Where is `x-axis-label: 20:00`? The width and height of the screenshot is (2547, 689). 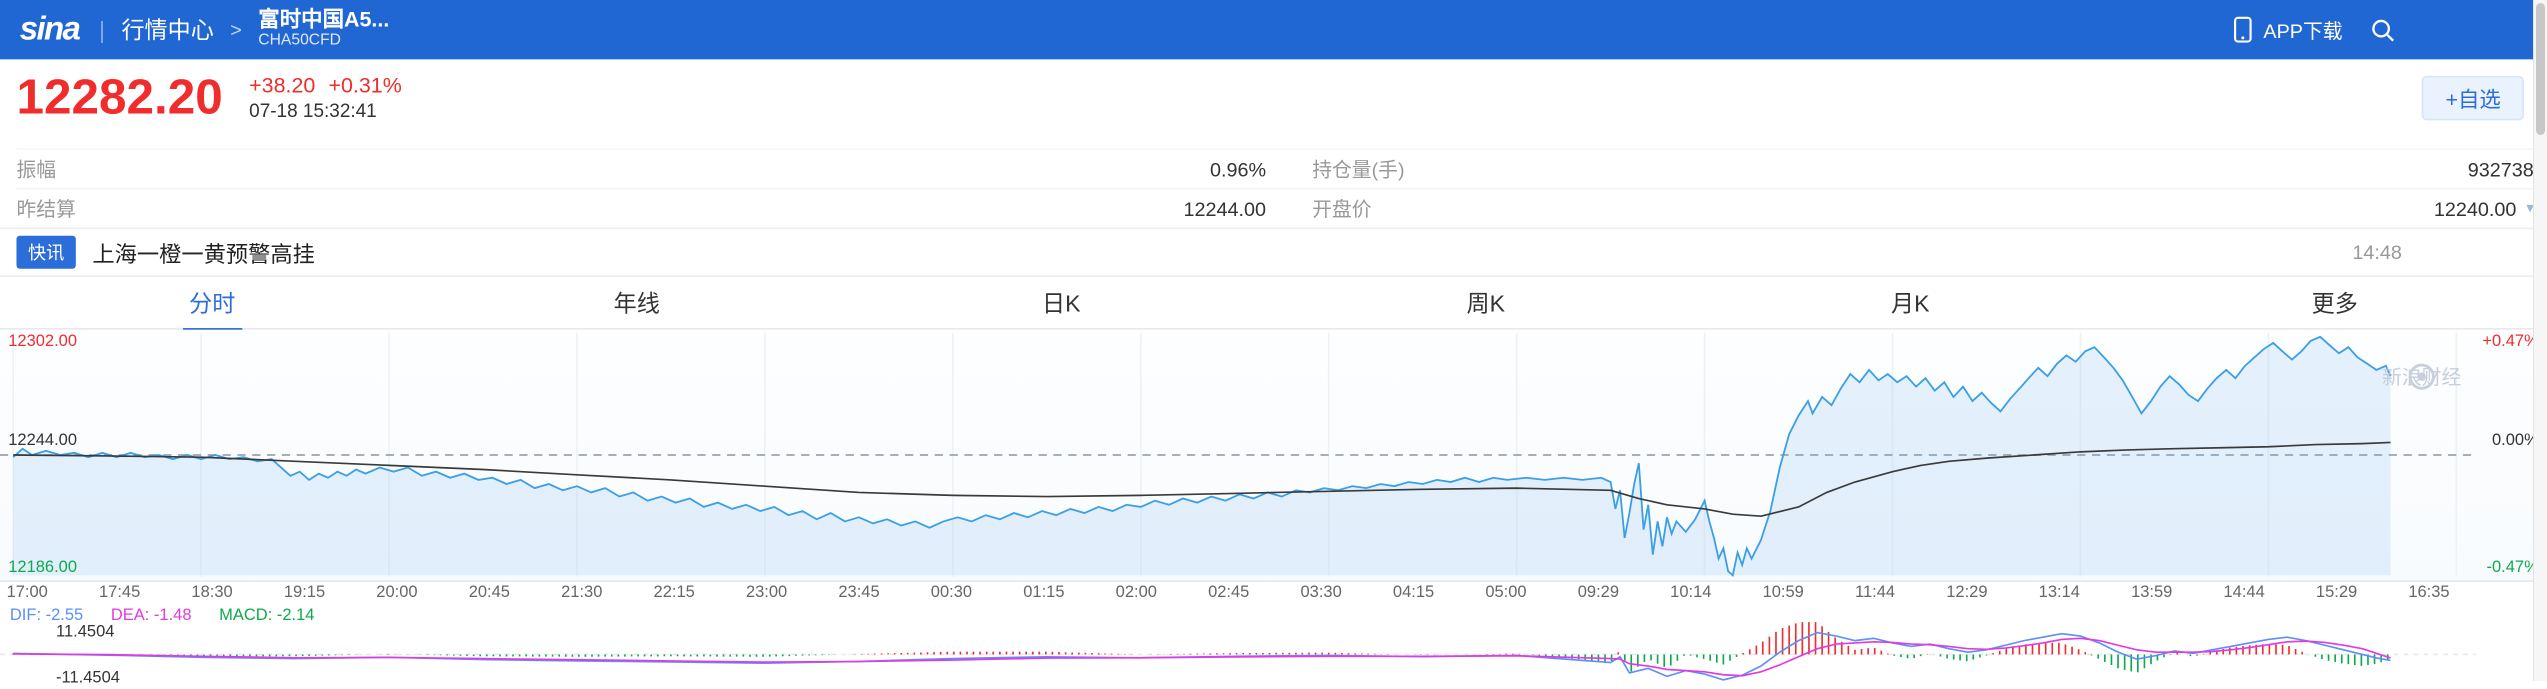
x-axis-label: 20:00 is located at coordinates (397, 592).